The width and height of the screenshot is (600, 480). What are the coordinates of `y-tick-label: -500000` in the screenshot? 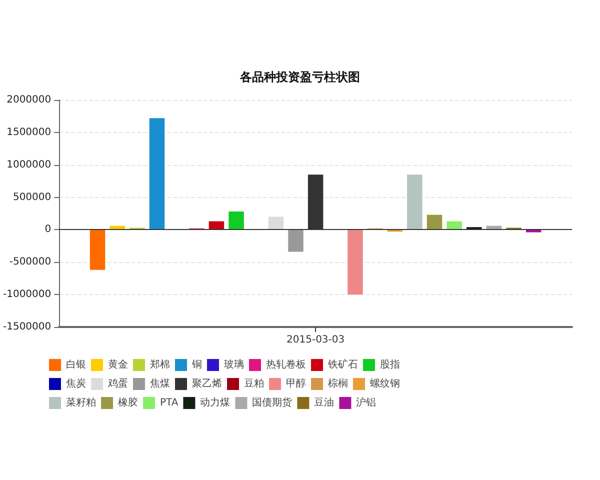 It's located at (30, 262).